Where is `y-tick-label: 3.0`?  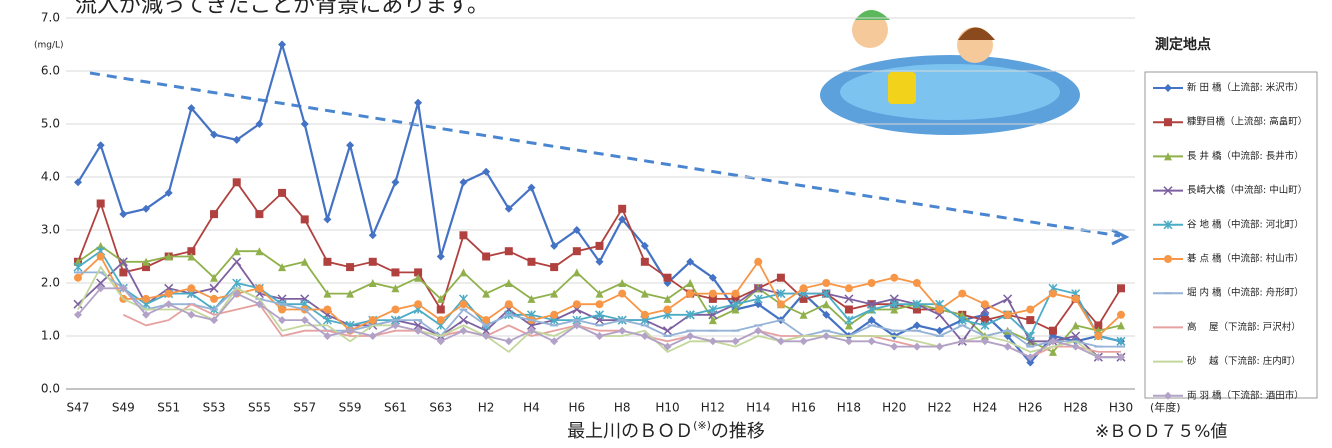
y-tick-label: 3.0 is located at coordinates (50, 230).